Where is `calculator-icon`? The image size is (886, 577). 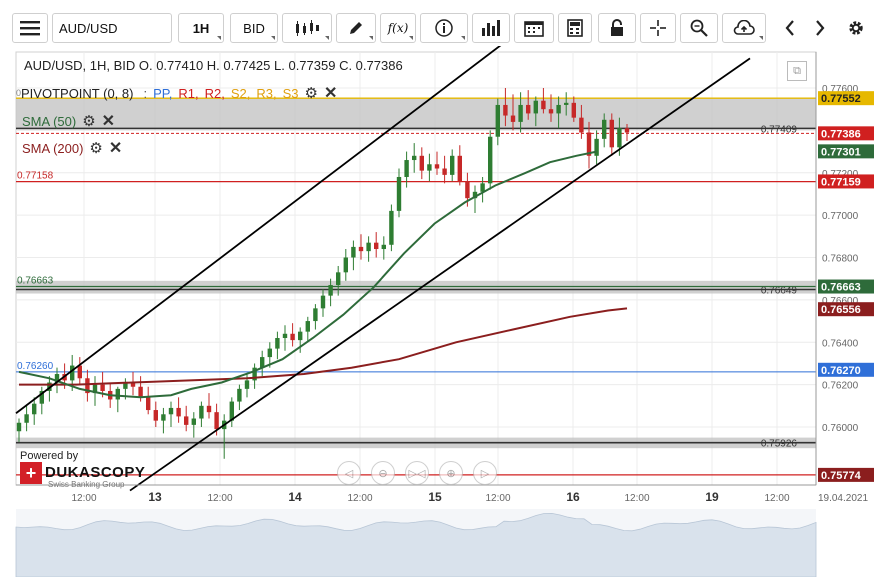 calculator-icon is located at coordinates (575, 28).